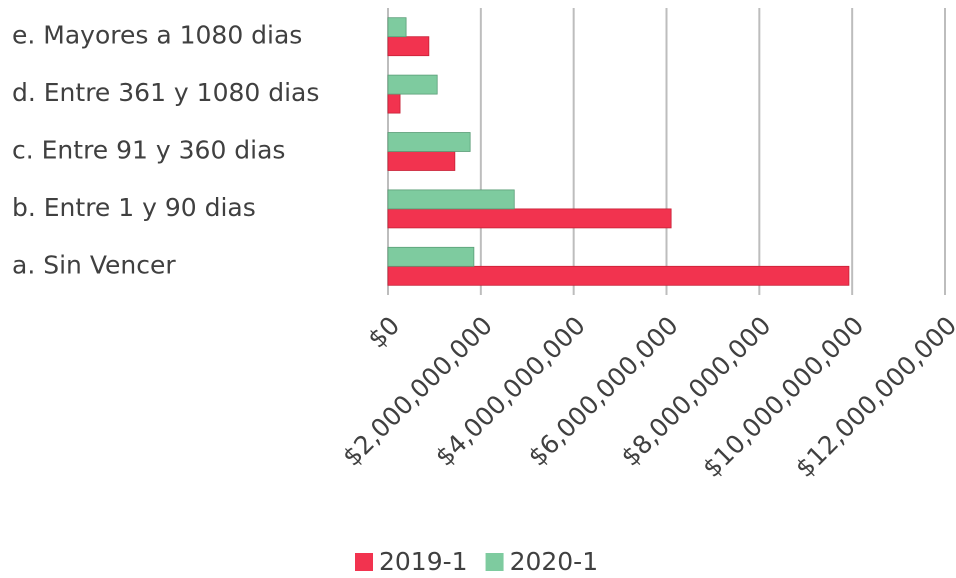  I want to click on x-tick-label: $0, so click(383, 332).